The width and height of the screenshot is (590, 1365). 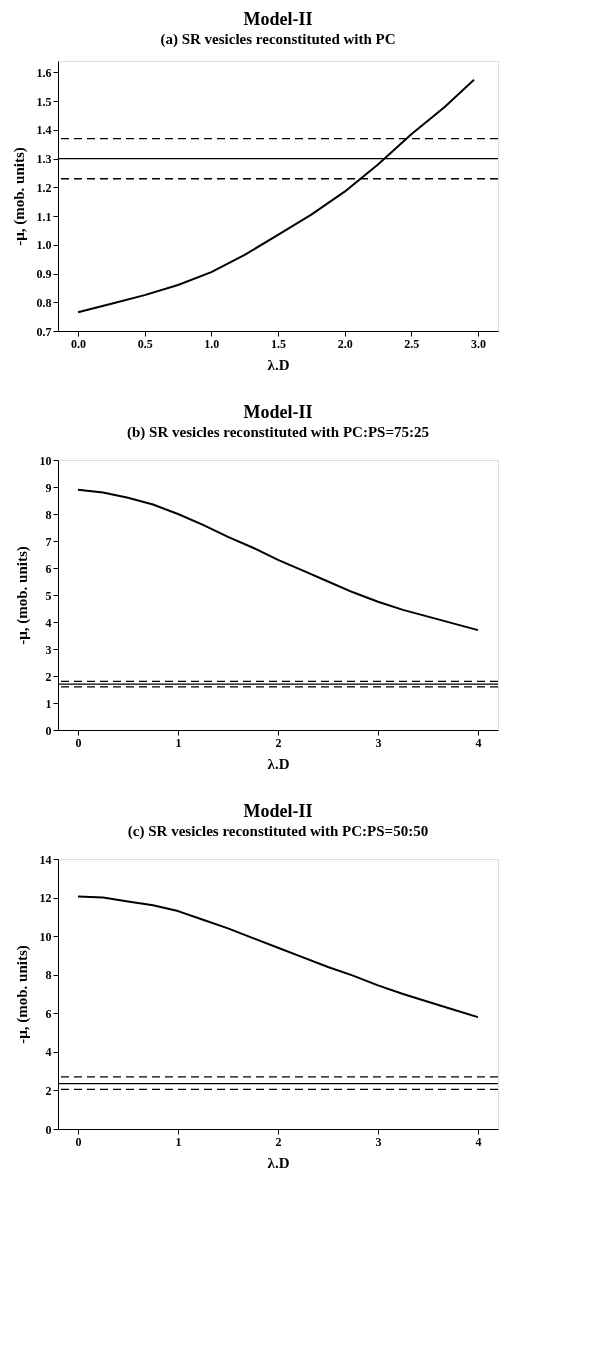 What do you see at coordinates (44, 331) in the screenshot?
I see `y-tick-label: 0.7` at bounding box center [44, 331].